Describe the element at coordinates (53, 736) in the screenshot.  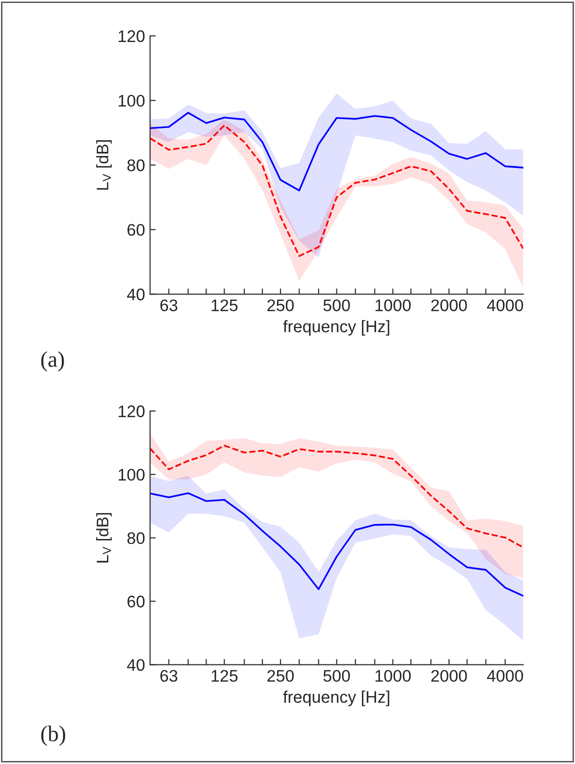
I see `text: (b)` at that location.